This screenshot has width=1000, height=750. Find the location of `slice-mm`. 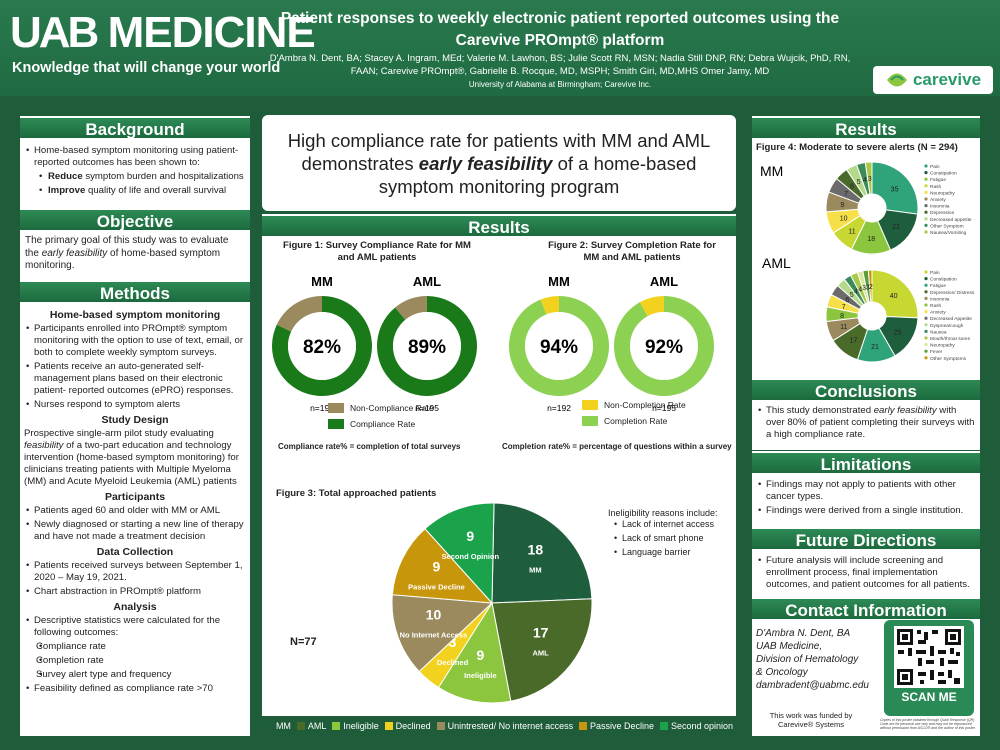

slice-mm is located at coordinates (542, 553).